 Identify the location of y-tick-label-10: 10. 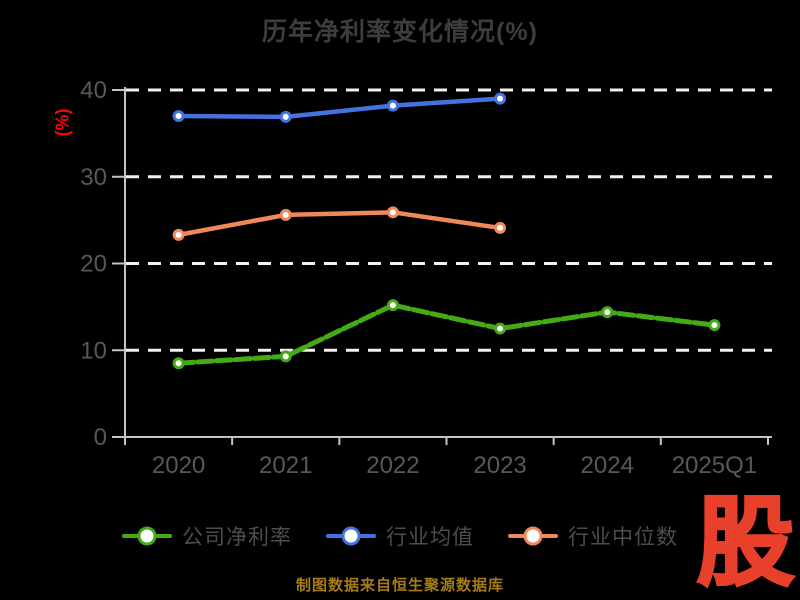
(93, 350).